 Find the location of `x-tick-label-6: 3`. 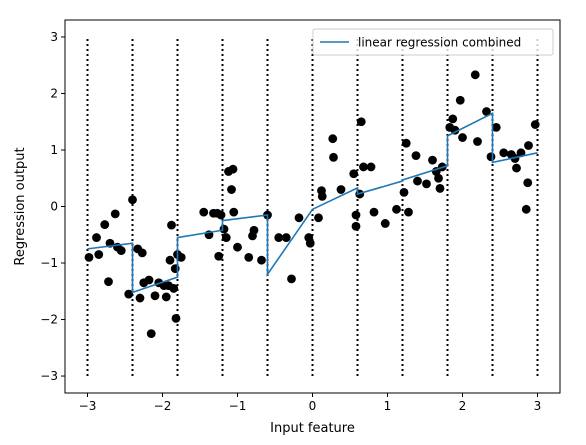

x-tick-label-6: 3 is located at coordinates (538, 406).